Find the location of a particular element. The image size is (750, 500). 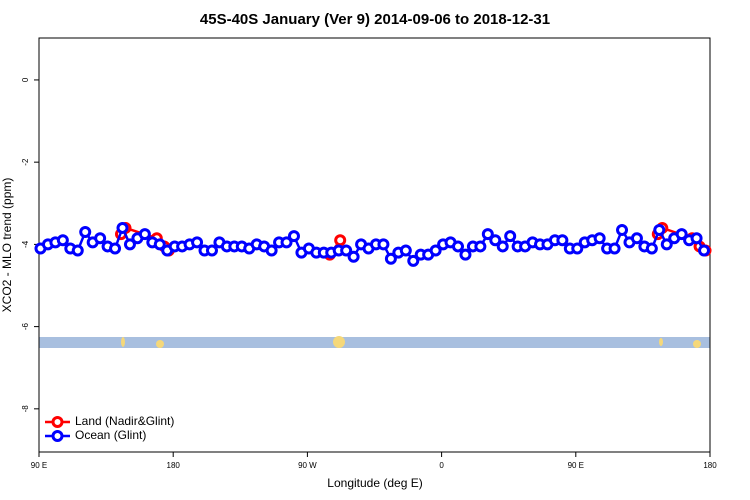

x-tick-label: 90 W is located at coordinates (307, 465).